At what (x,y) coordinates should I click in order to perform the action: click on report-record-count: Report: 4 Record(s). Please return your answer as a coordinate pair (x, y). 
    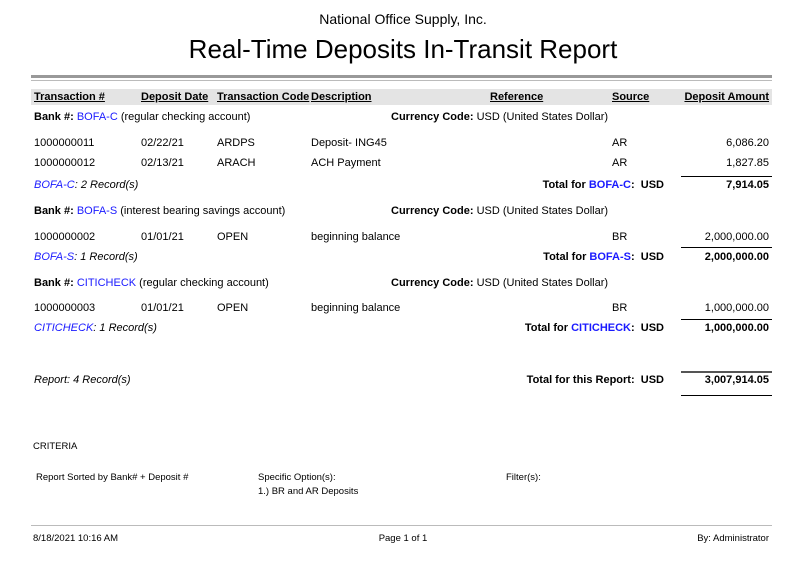
    Looking at the image, I should click on (82, 380).